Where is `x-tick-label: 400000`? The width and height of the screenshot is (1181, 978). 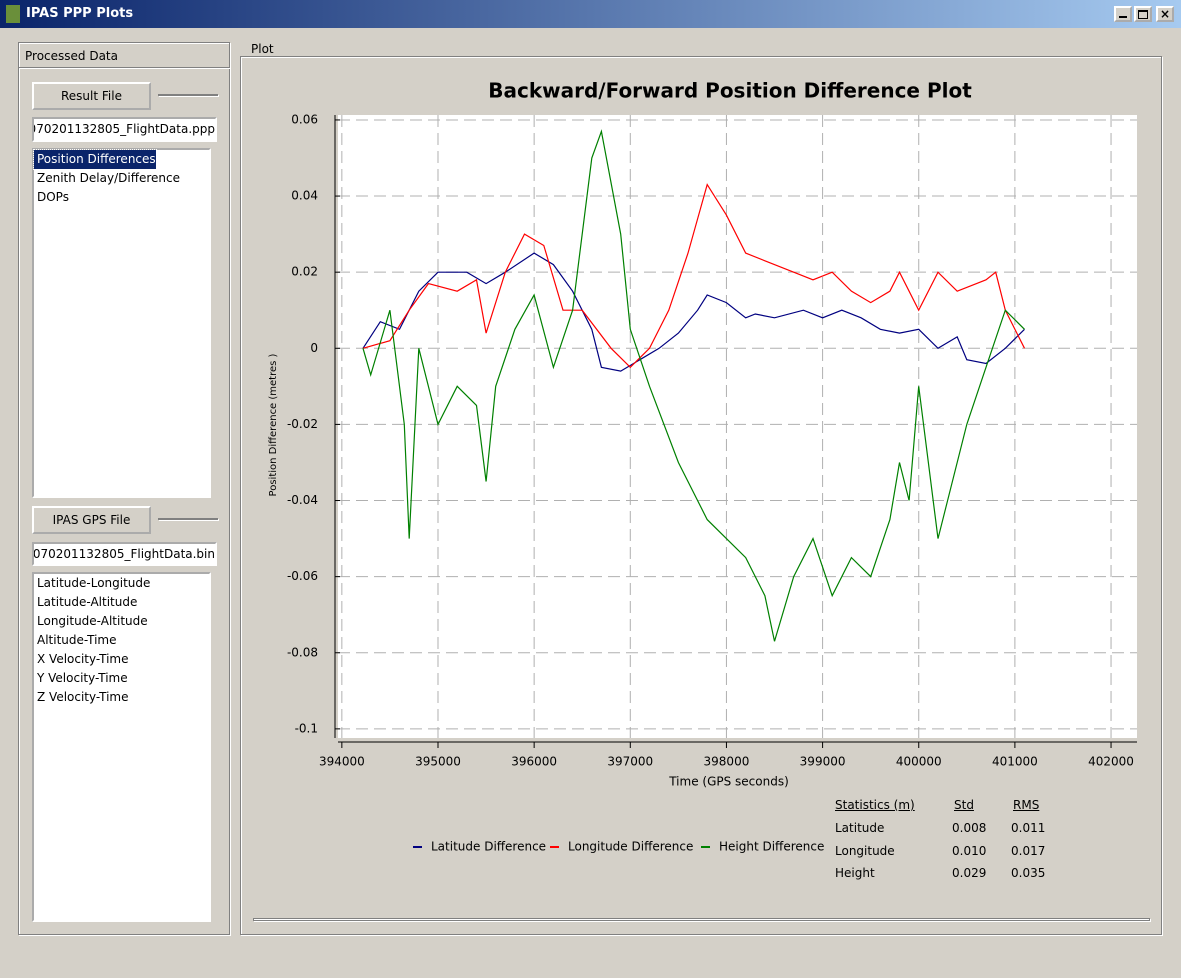 x-tick-label: 400000 is located at coordinates (919, 762).